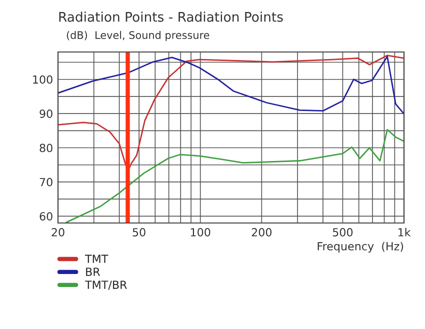 The image size is (425, 329). Describe the element at coordinates (171, 17) in the screenshot. I see `chart-title: Radiation Points - Radiation Points` at that location.